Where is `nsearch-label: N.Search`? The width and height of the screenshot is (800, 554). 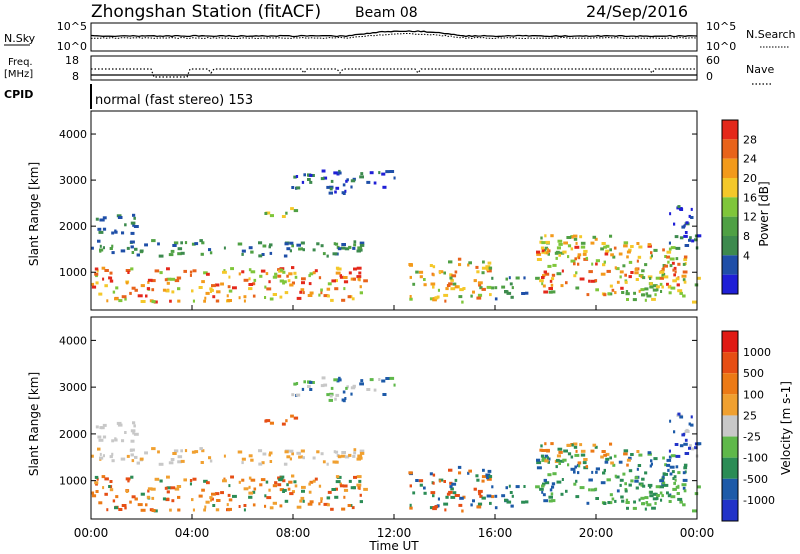 nsearch-label: N.Search is located at coordinates (771, 34).